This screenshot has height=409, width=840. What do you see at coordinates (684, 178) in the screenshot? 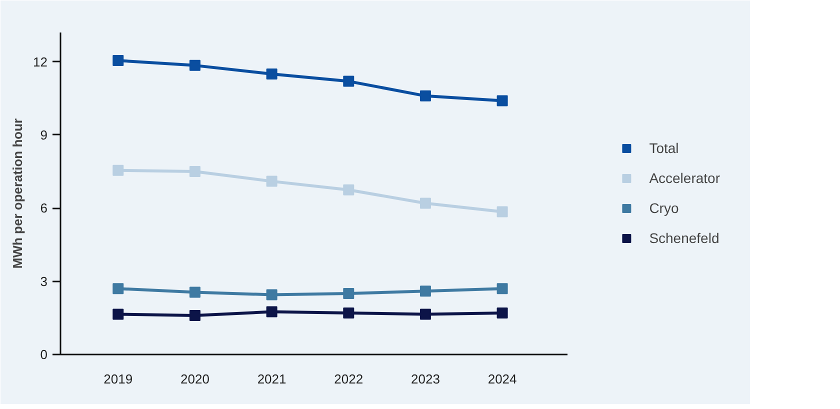
I see `legend-label: Accelerator` at bounding box center [684, 178].